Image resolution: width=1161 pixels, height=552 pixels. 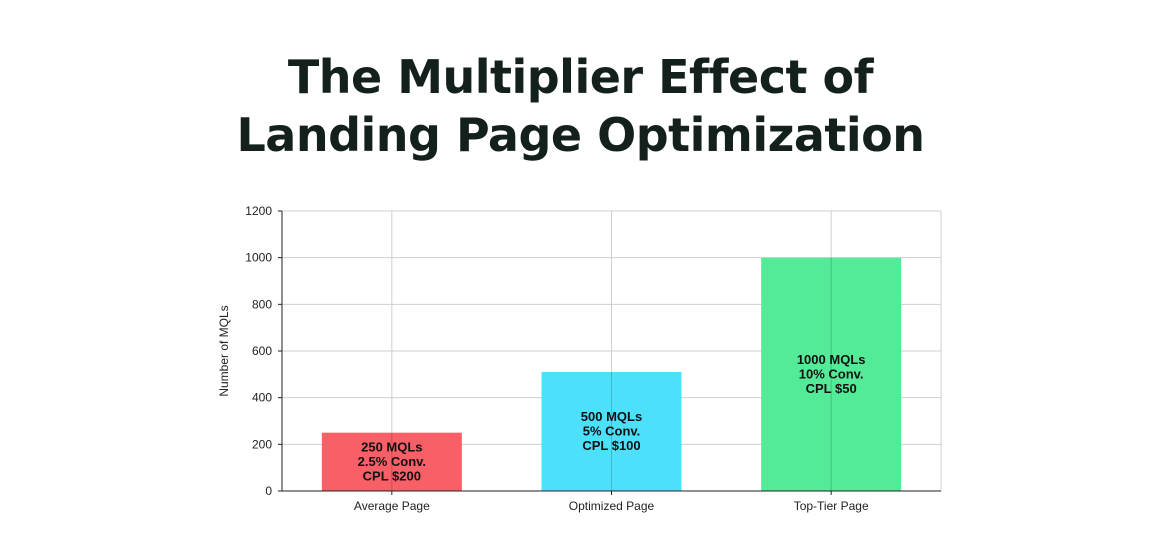 I want to click on data-label: 2.5% Conv., so click(x=392, y=461).